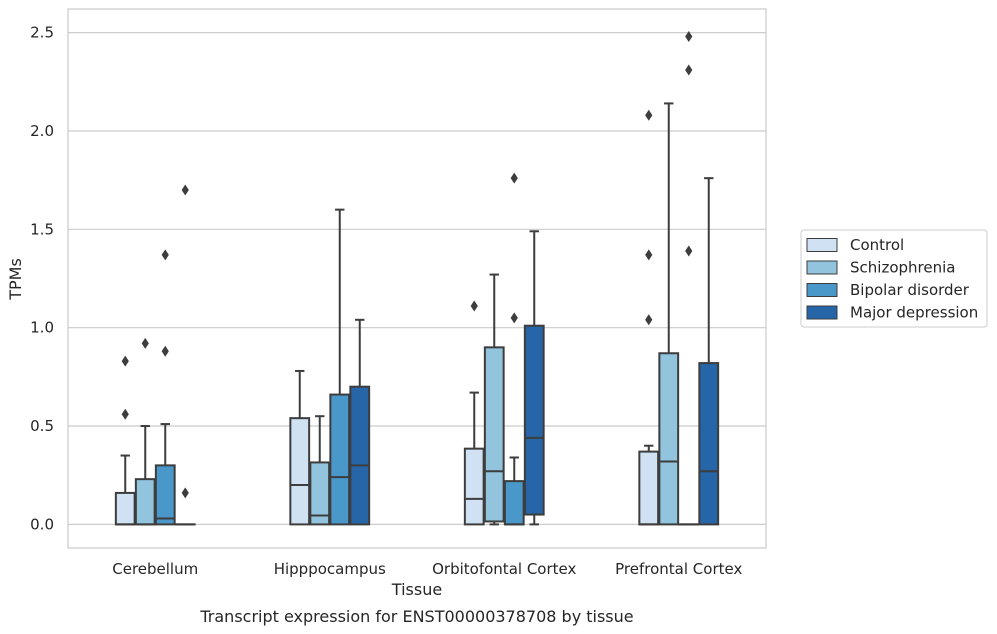 This screenshot has height=634, width=997. Describe the element at coordinates (678, 569) in the screenshot. I see `x-tick-label: Prefrontal Cortex` at that location.